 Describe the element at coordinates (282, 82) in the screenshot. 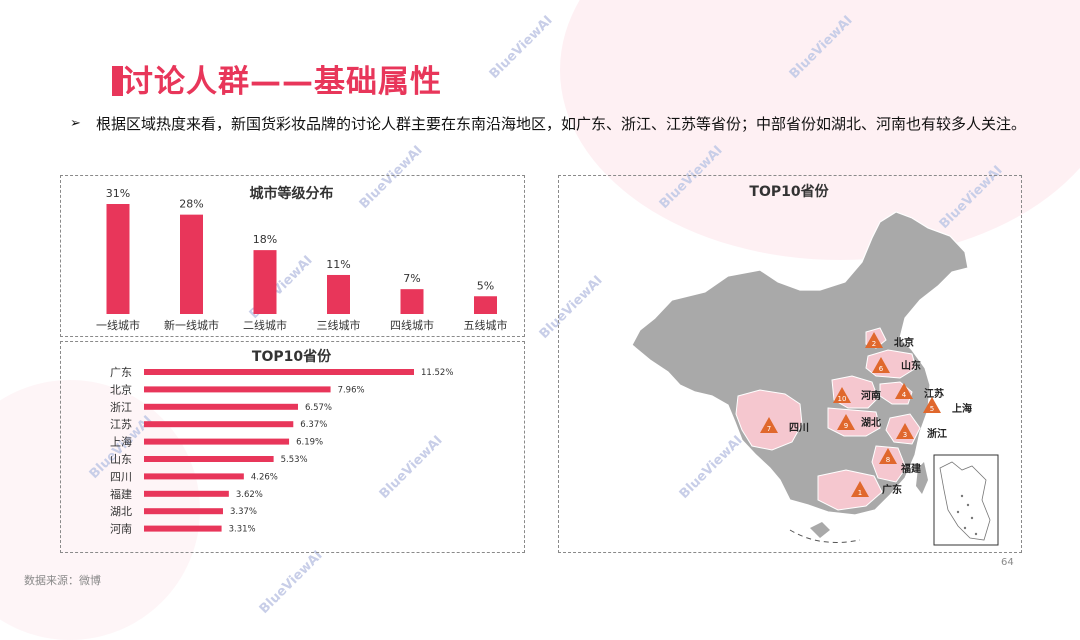

I see `page-title: 讨论人群——基础属性` at that location.